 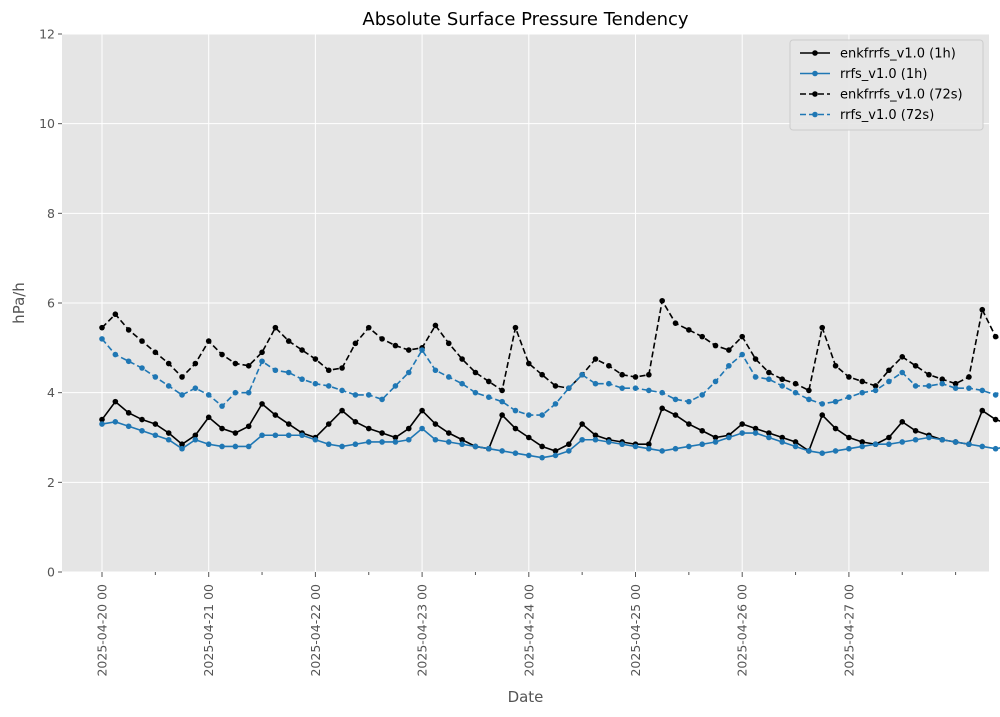 I want to click on x-tick-label: 2025-04-23 00, so click(x=422, y=630).